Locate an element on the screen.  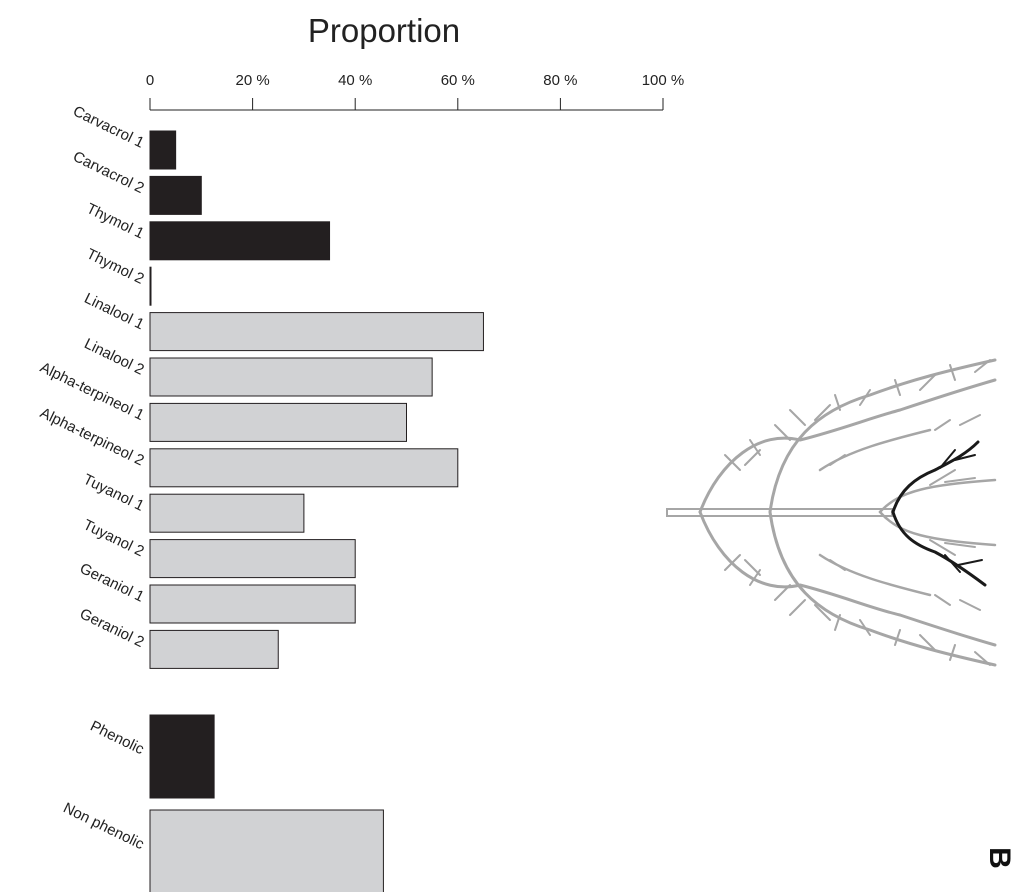
x-tick-label: 40 % is located at coordinates (355, 80).